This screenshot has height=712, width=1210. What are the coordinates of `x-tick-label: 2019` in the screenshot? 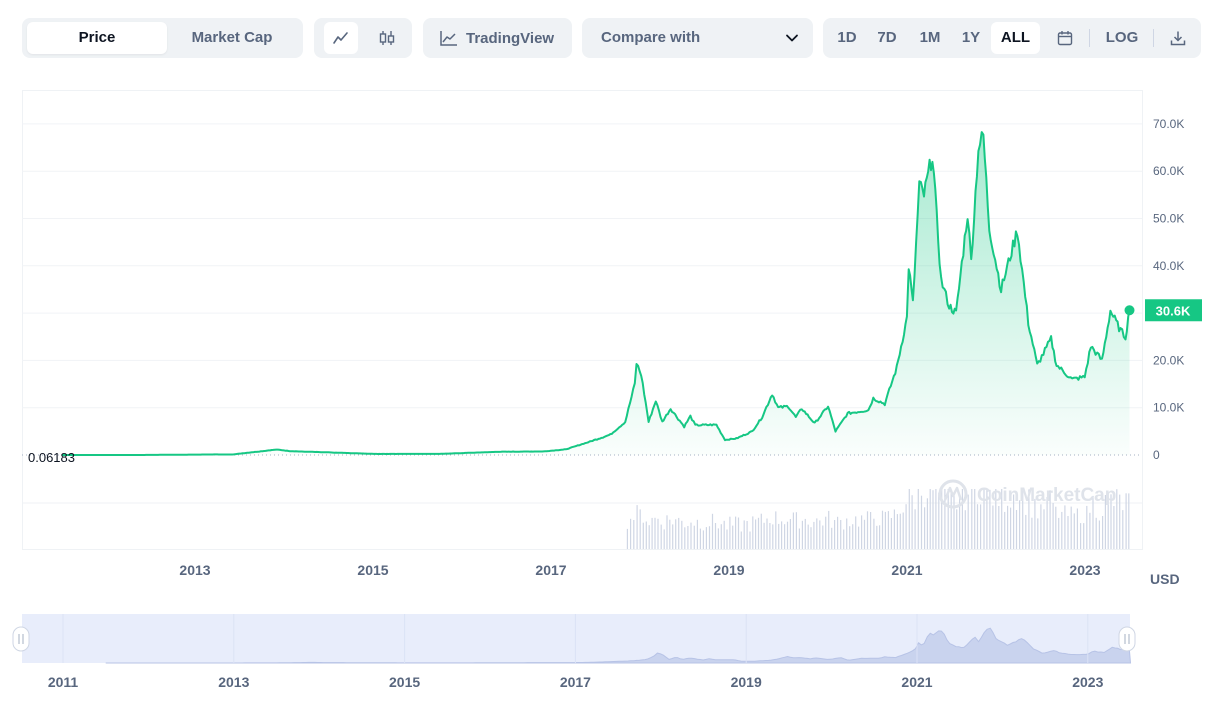 It's located at (728, 570).